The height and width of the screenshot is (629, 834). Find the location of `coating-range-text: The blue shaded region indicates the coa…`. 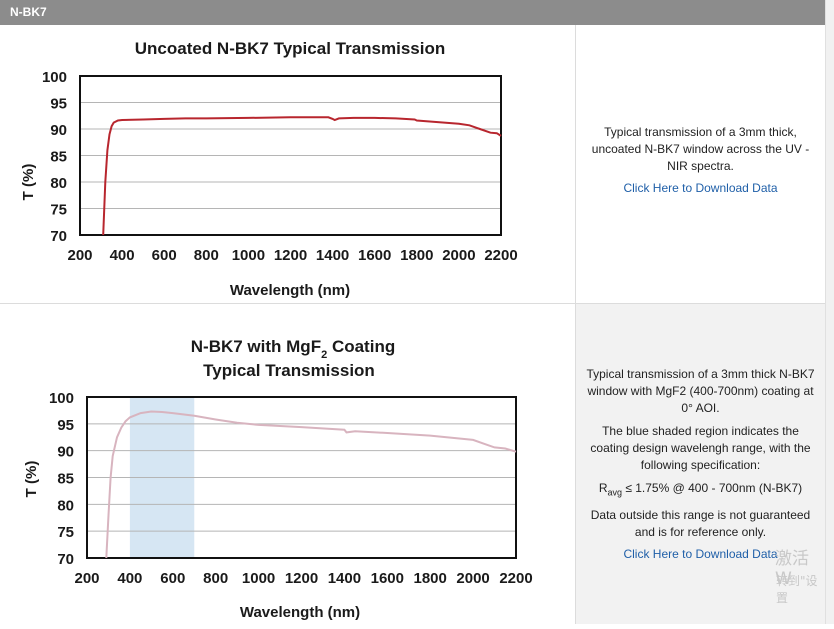

coating-range-text: The blue shaded region indicates the coa… is located at coordinates (700, 448).